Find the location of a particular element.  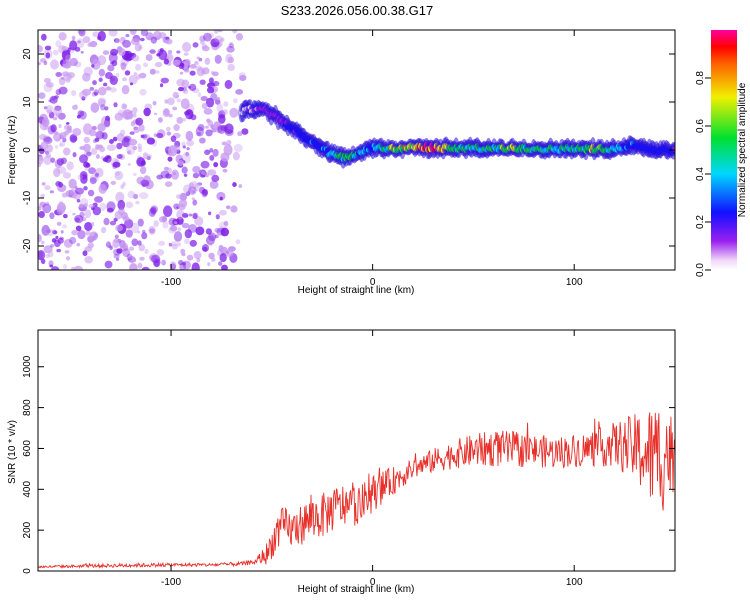

colorbar-gradient is located at coordinates (724, 150).